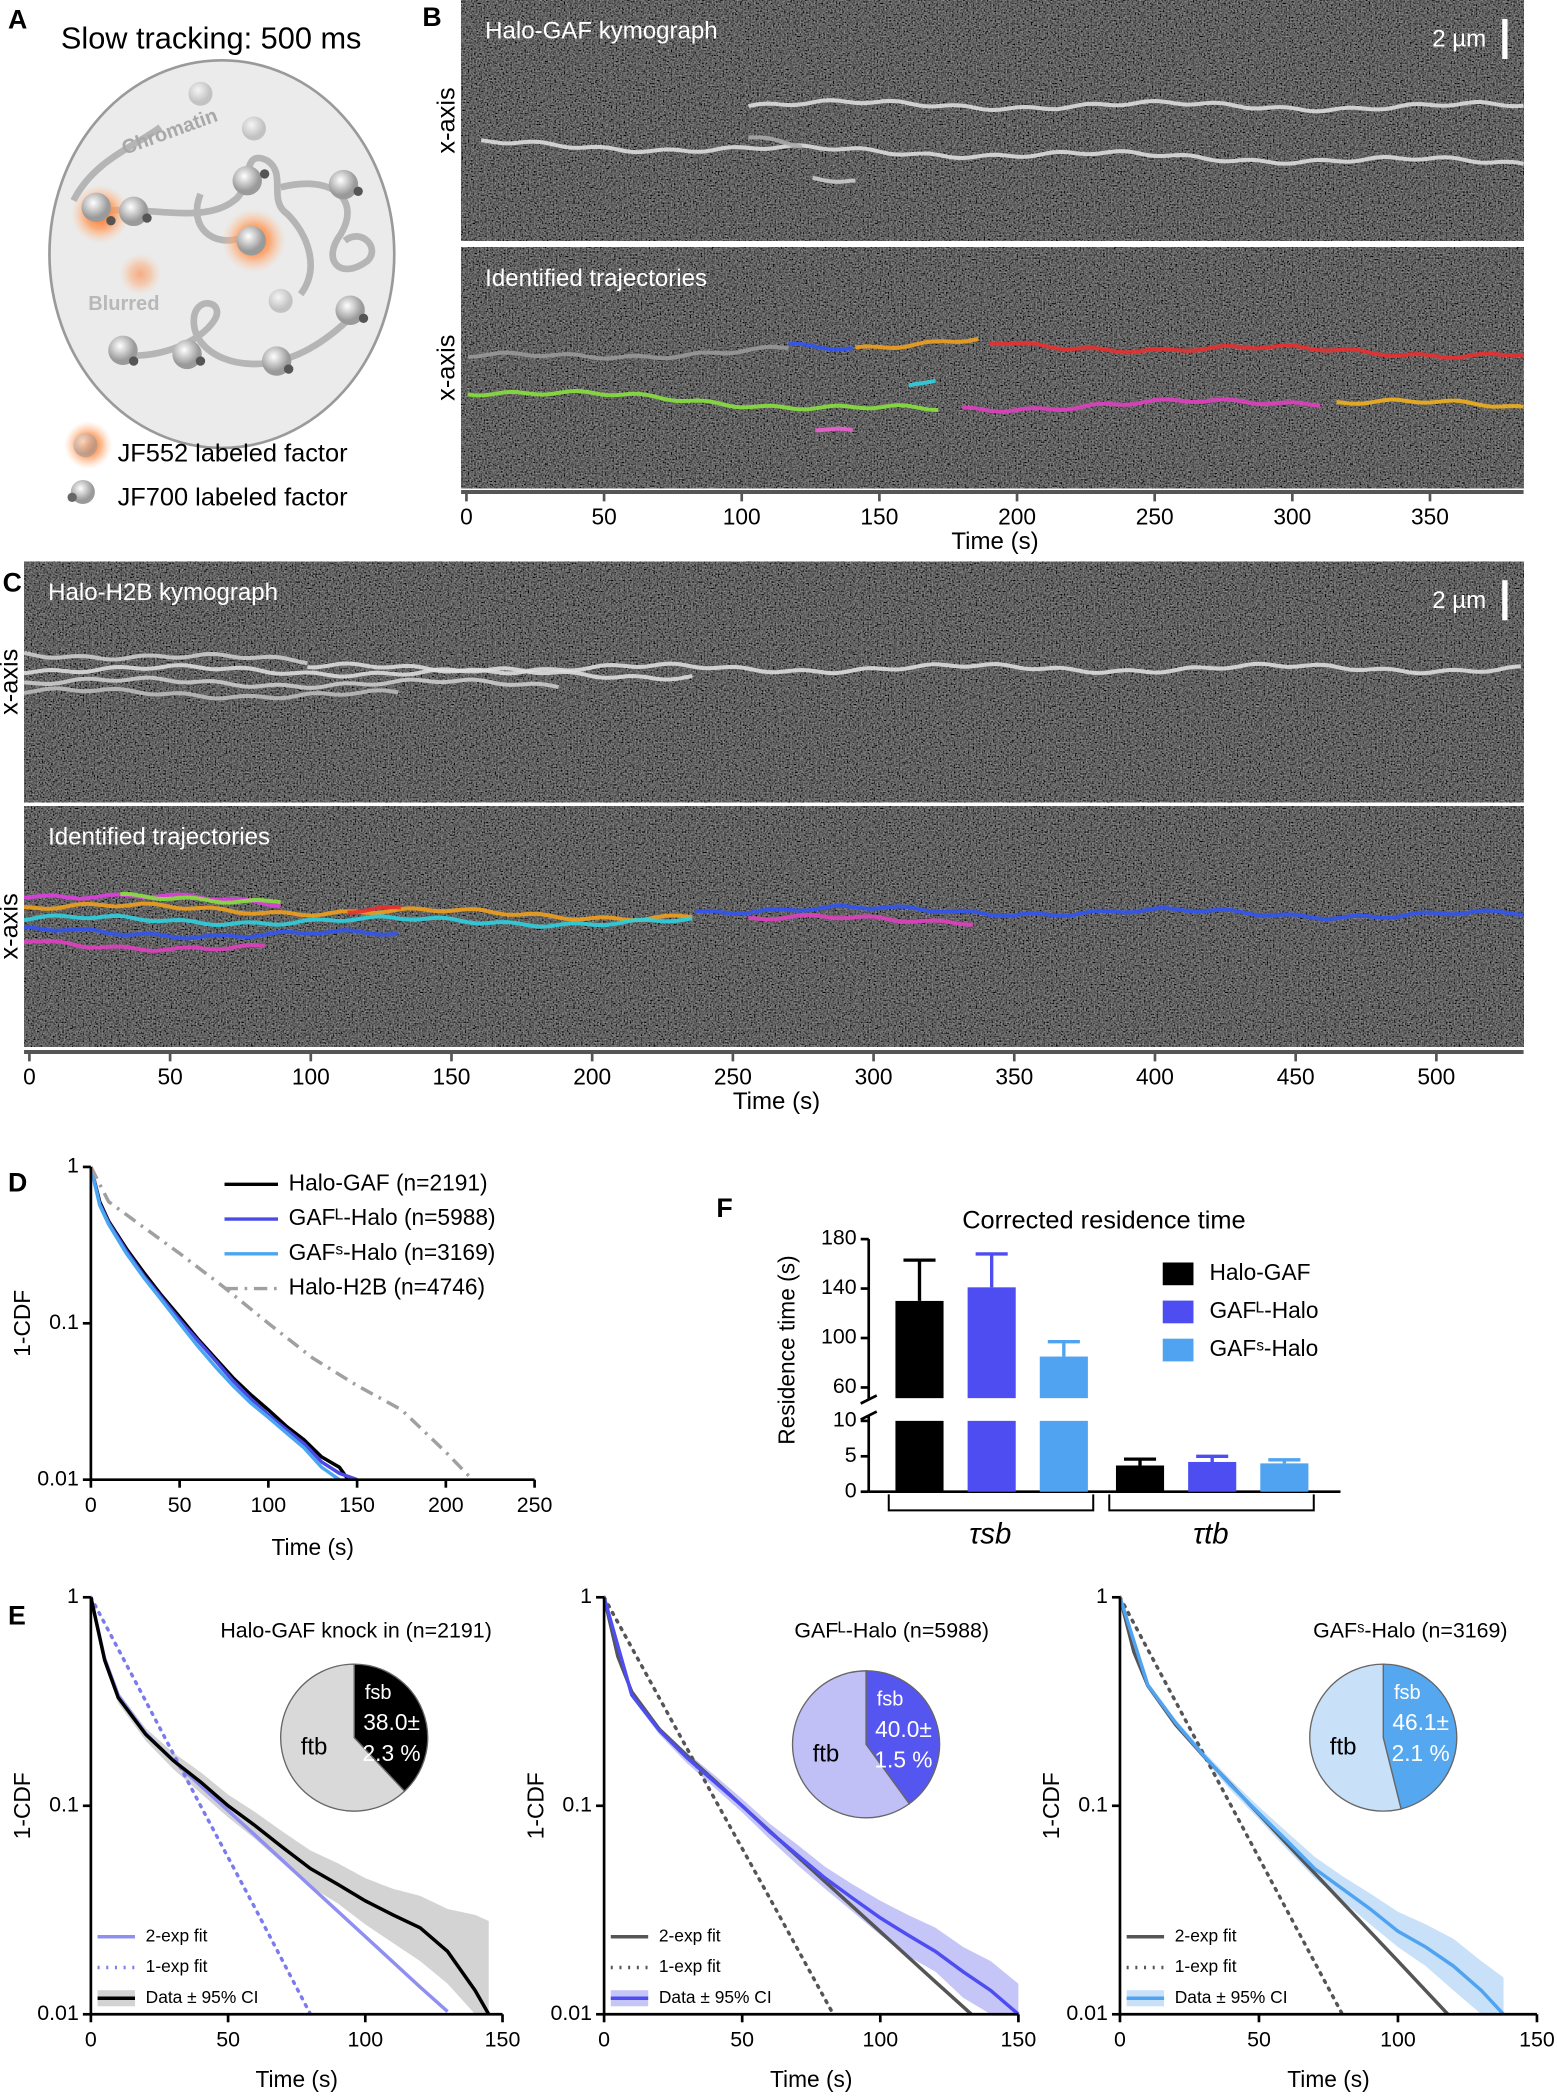  What do you see at coordinates (238, 334) in the screenshot?
I see `fiber` at bounding box center [238, 334].